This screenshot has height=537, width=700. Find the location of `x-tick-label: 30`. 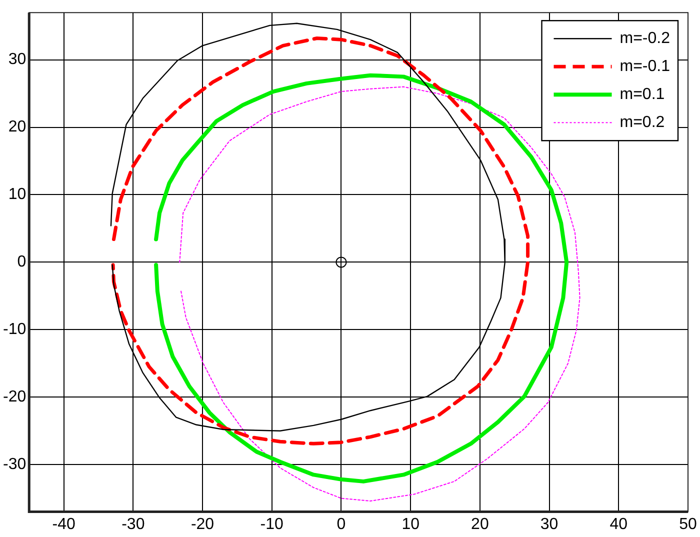

x-tick-label: 30 is located at coordinates (549, 524).